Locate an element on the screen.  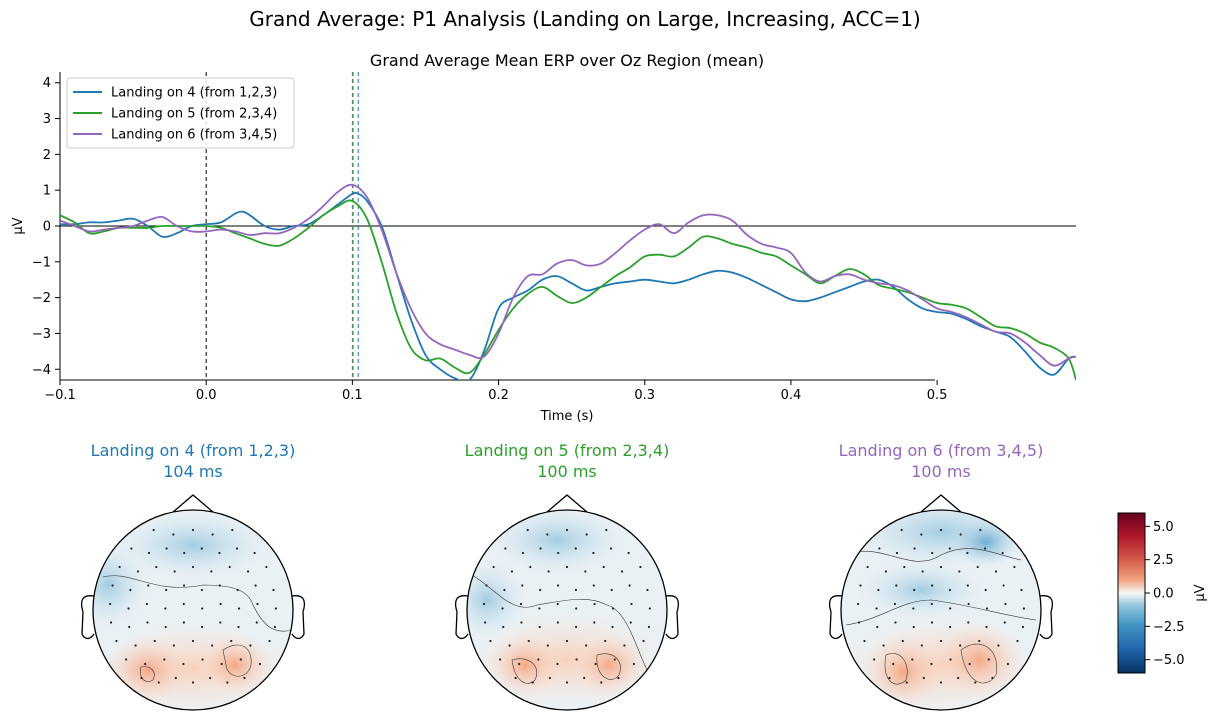
contour-line is located at coordinates (147, 674).